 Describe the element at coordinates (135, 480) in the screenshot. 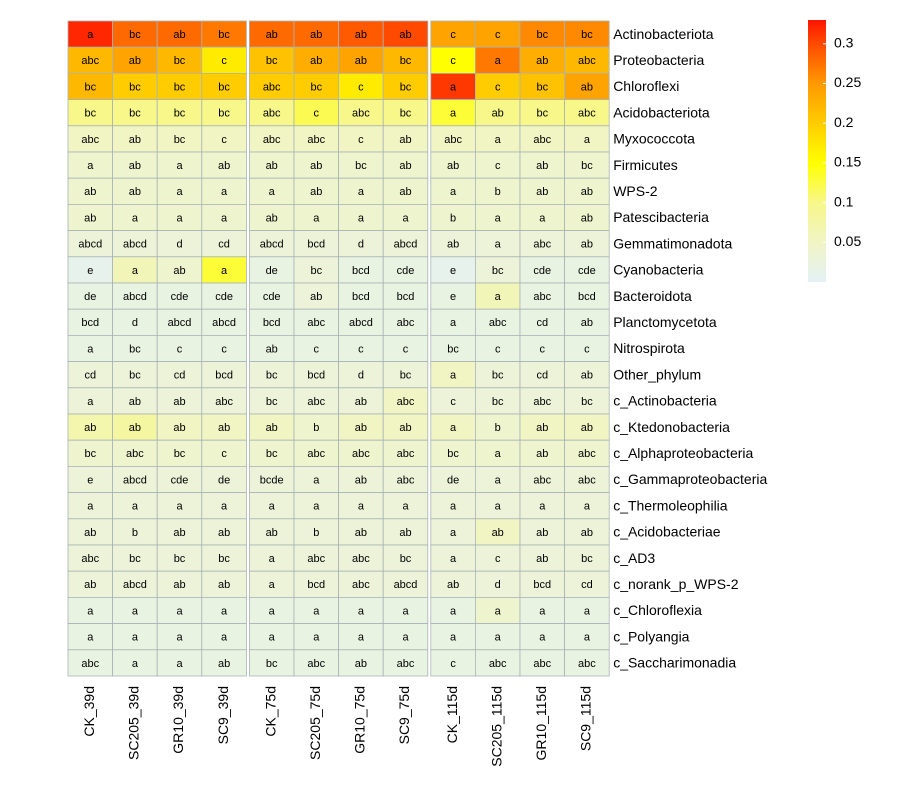

I see `cell-label: abcd` at that location.